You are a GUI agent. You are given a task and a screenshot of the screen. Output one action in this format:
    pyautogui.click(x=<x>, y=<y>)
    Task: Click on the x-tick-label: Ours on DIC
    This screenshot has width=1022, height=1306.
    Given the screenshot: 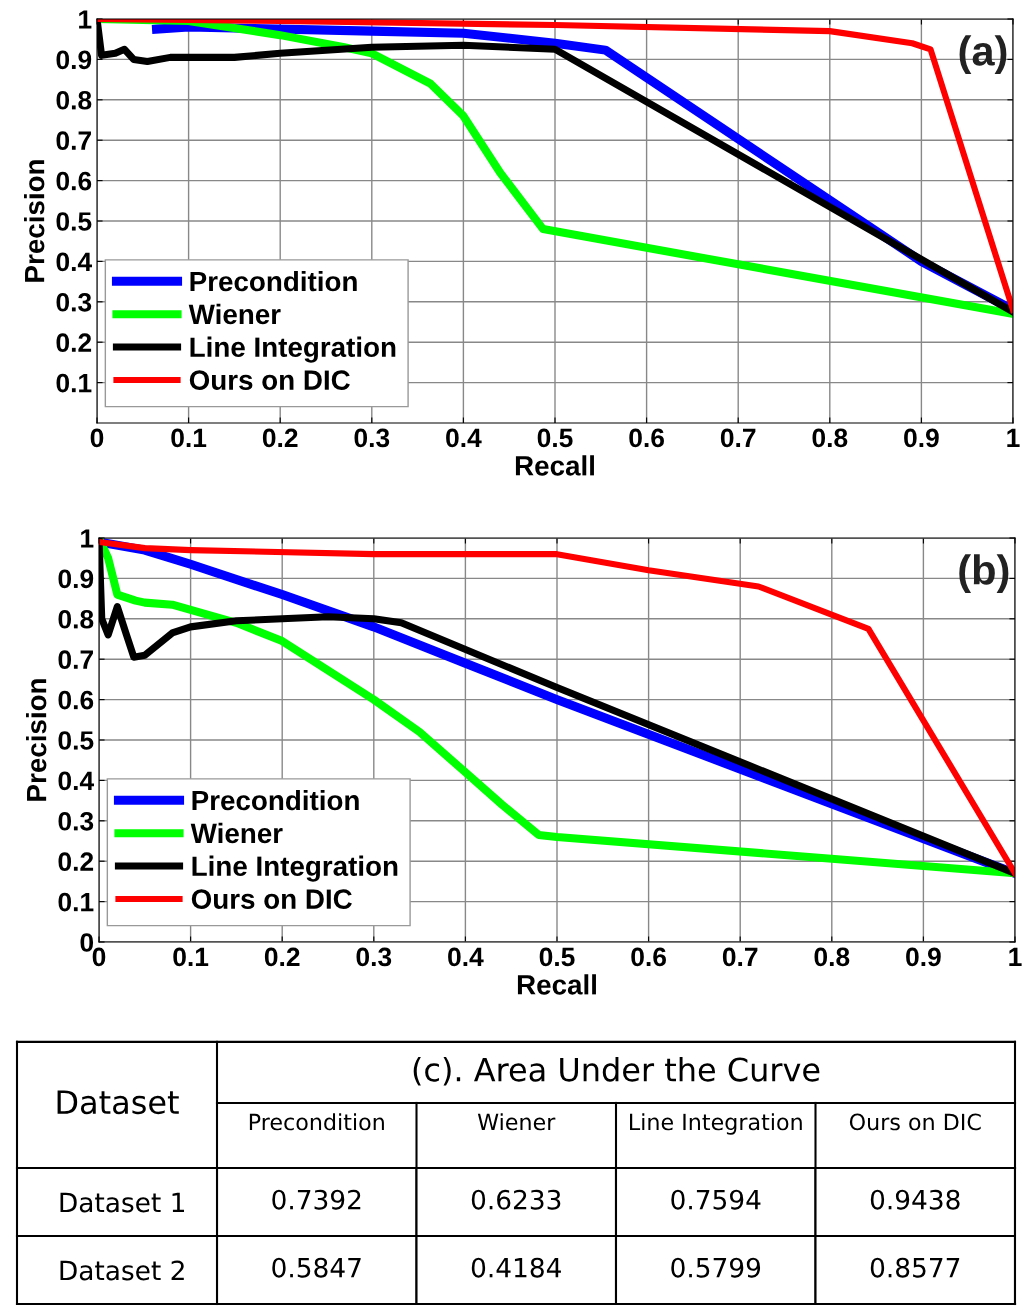 What is the action you would take?
    pyautogui.click(x=915, y=1122)
    